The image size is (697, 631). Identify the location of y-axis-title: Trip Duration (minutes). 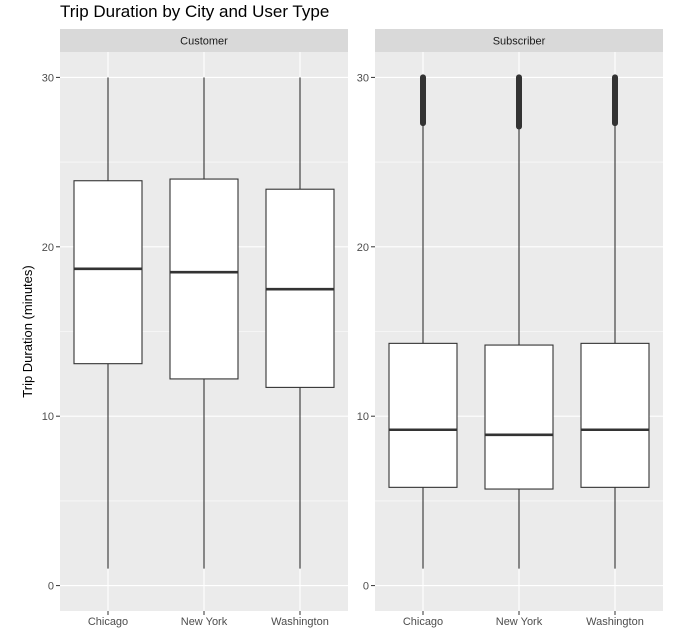
(27, 331).